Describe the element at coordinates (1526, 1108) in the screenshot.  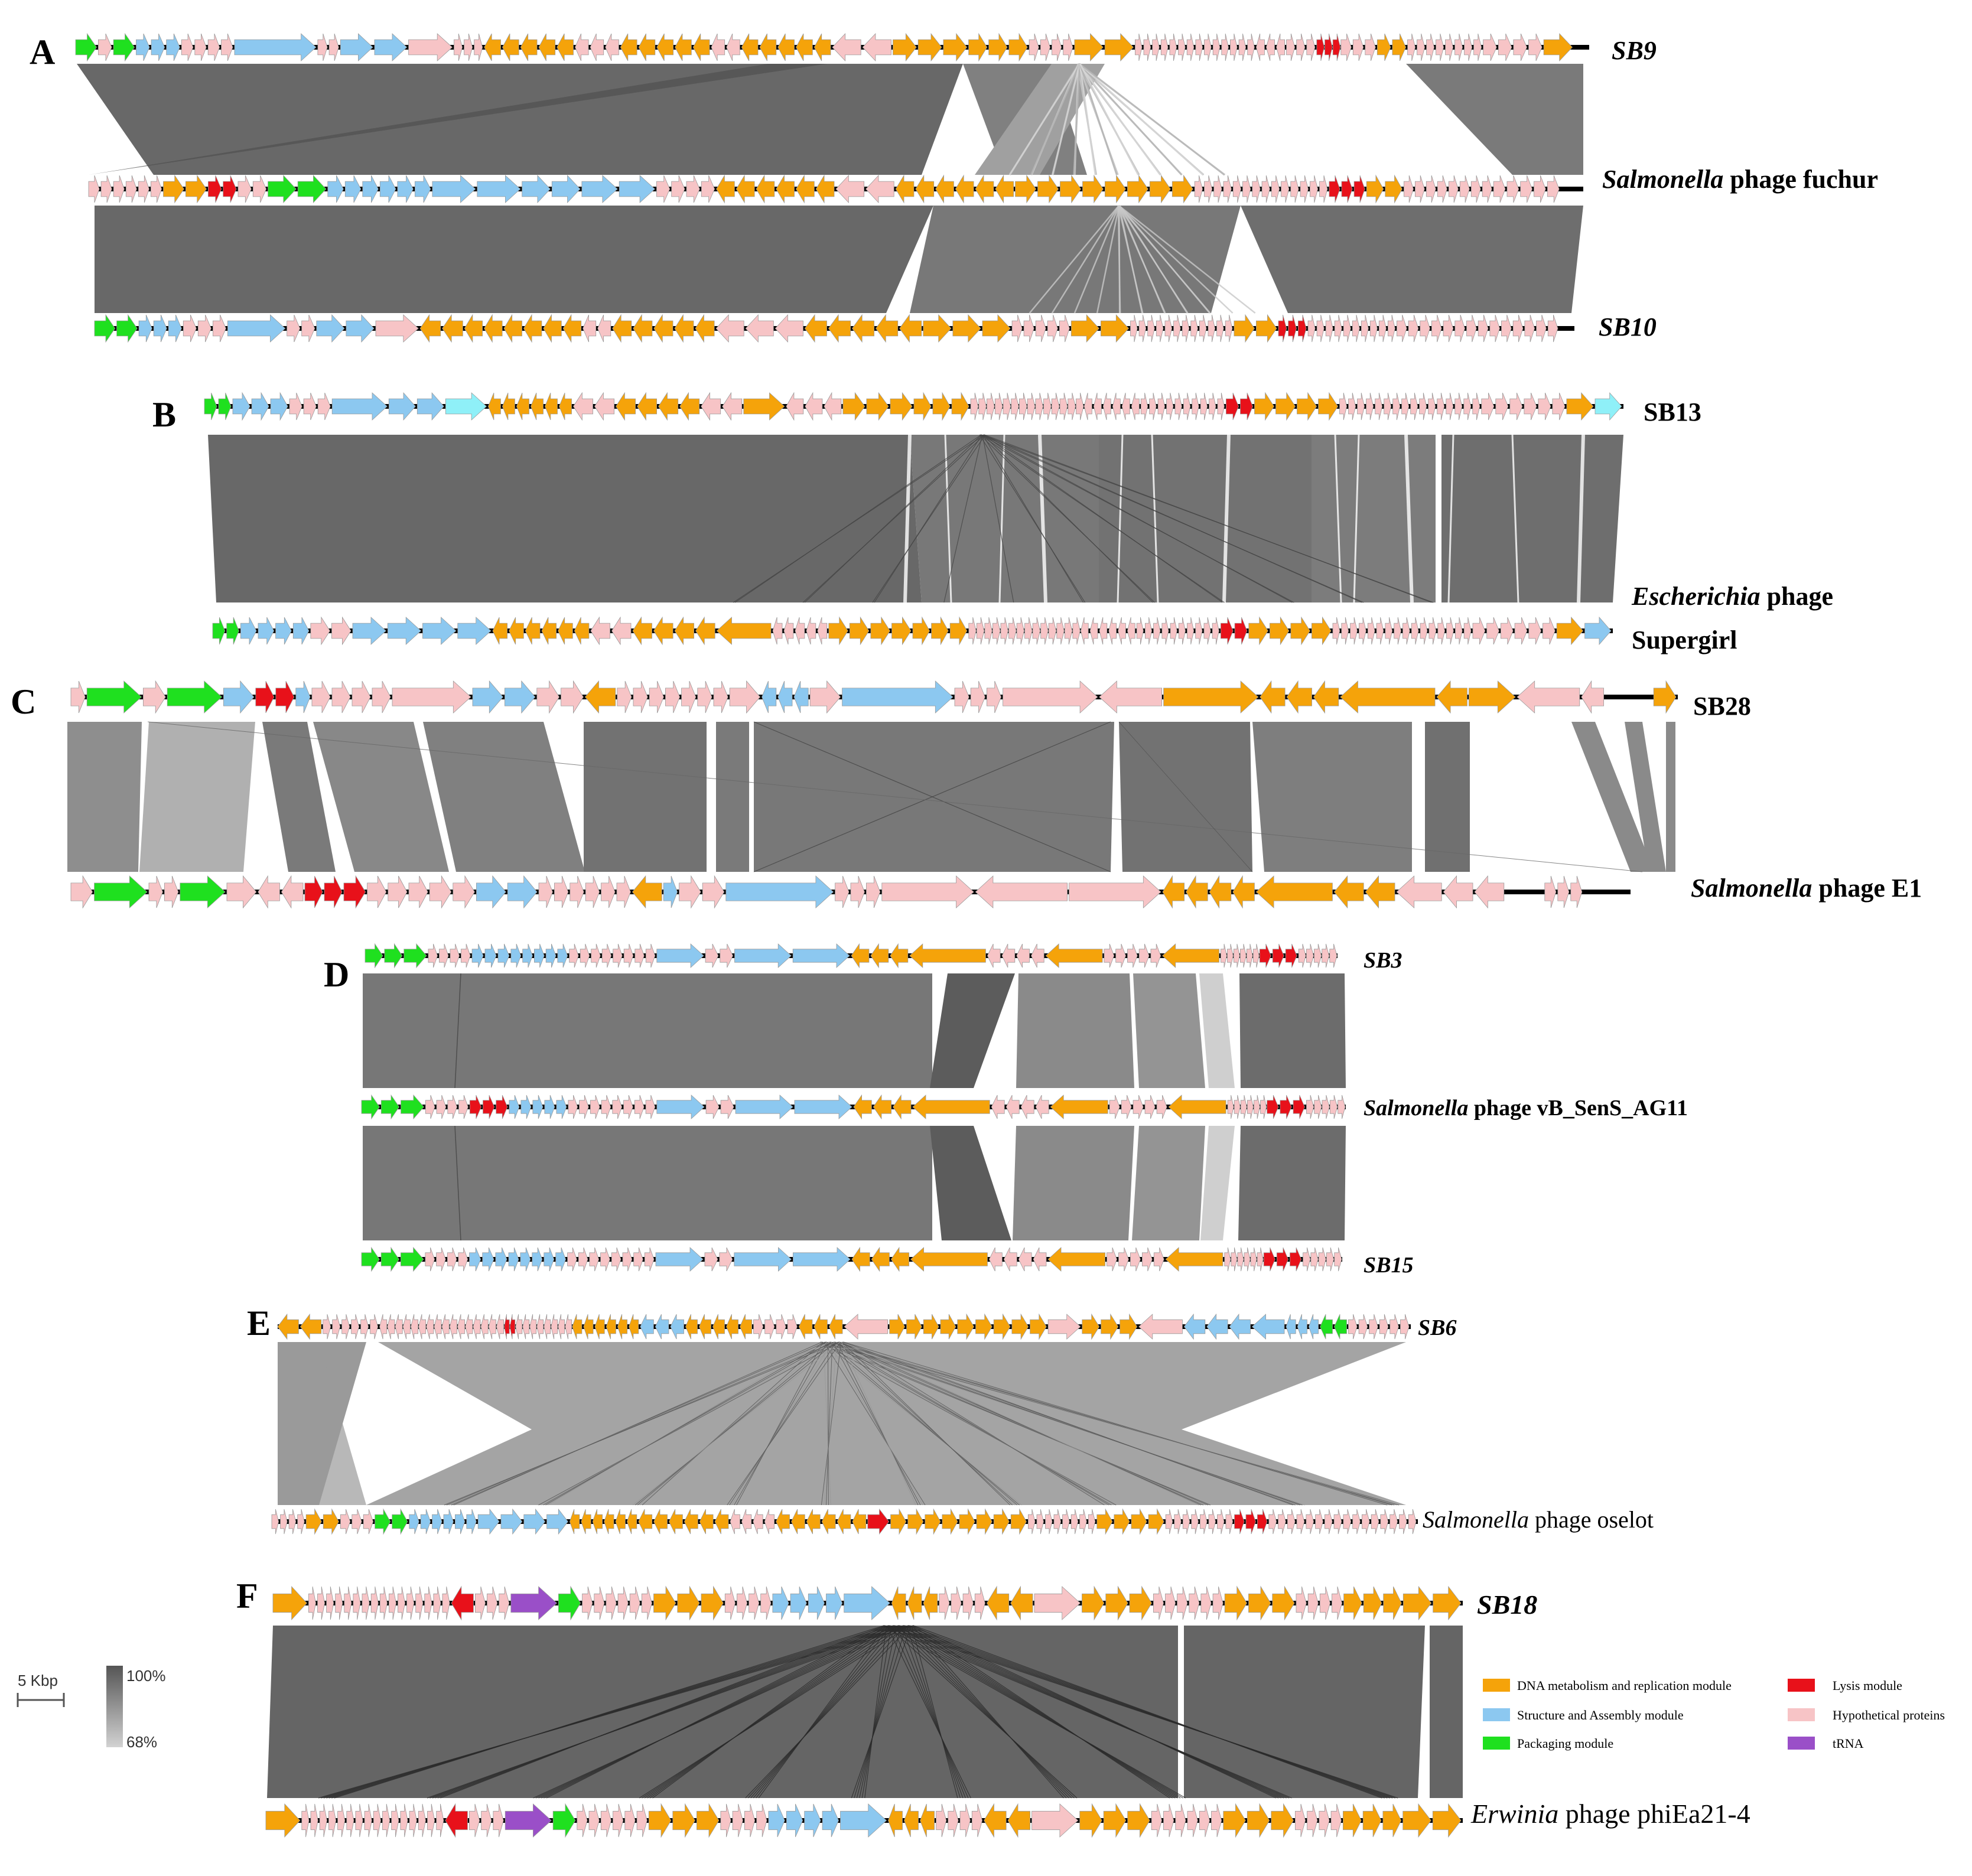
I see `genome-label-ag11: Salmonella phage vB_SenS_AG11` at that location.